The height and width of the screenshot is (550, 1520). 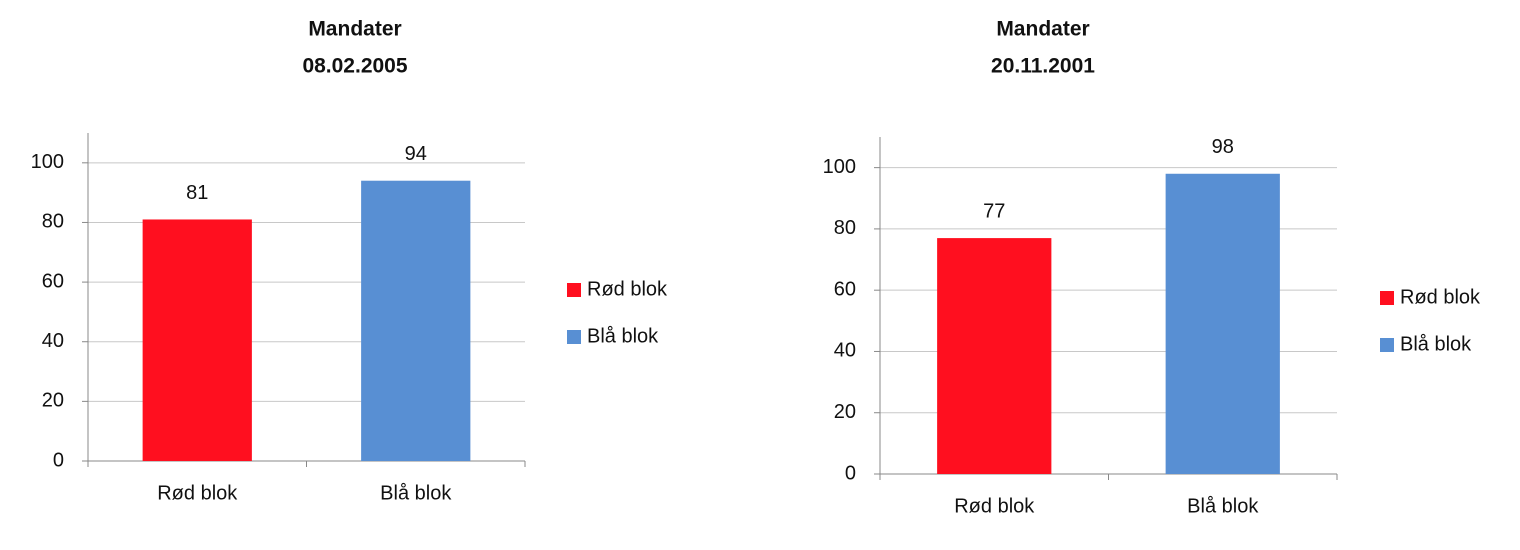 I want to click on value-label: 98, so click(x=1223, y=147).